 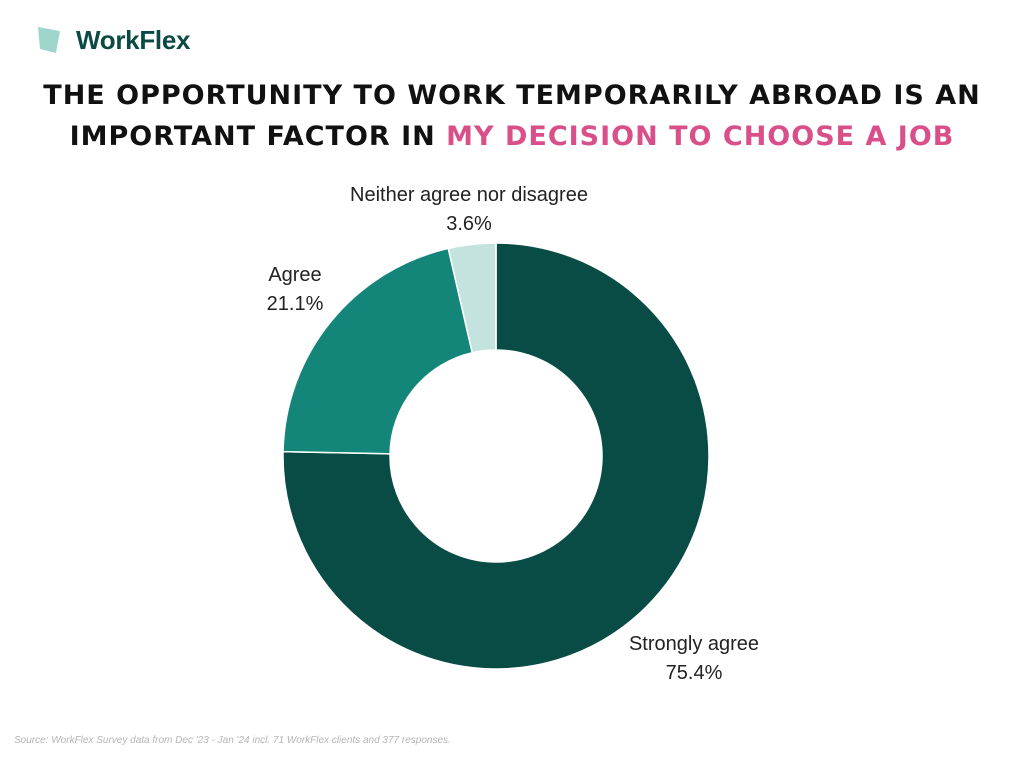 I want to click on workflex-logo: WorkFlex, so click(x=113, y=40).